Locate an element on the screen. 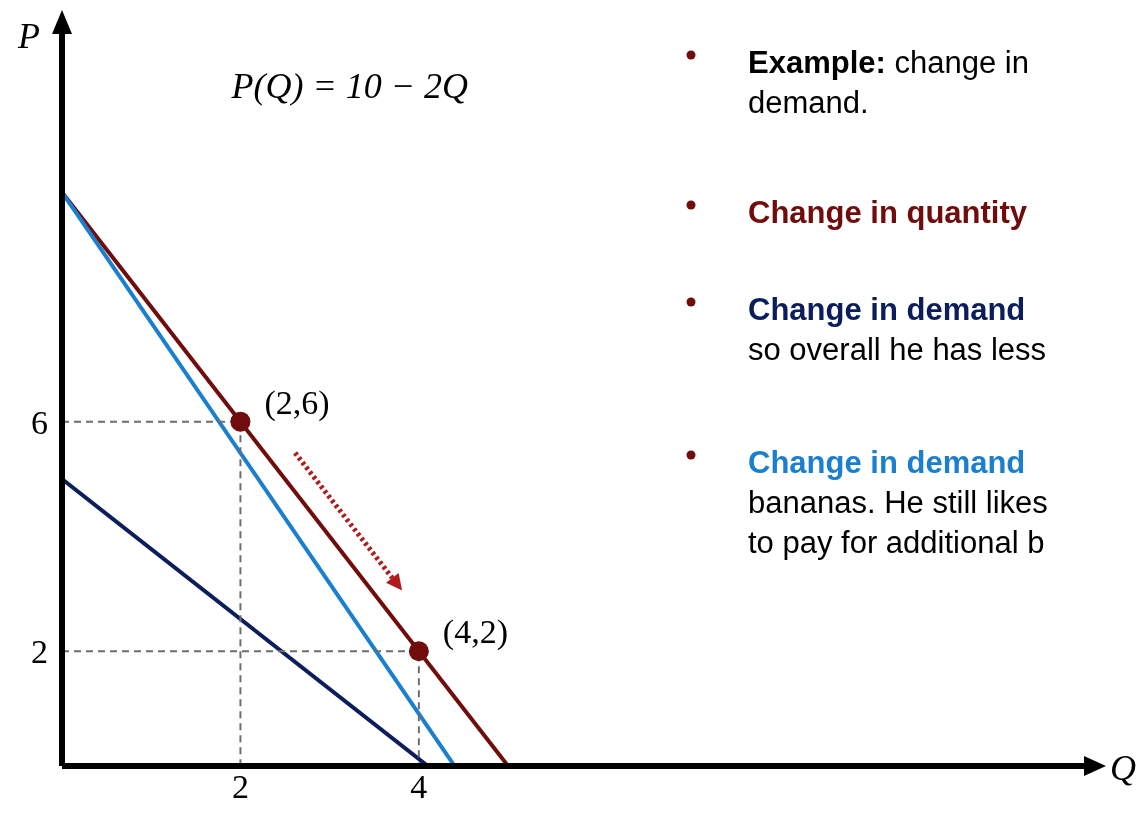 This screenshot has height=816, width=1140. y-tick-label: 6 is located at coordinates (39, 422).